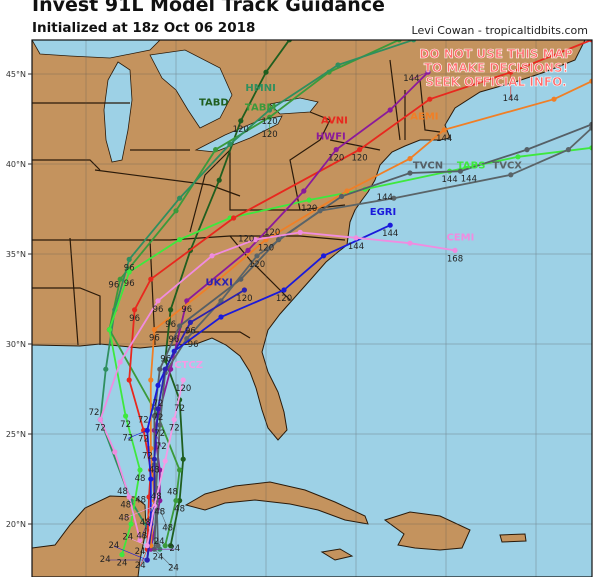  What do you see at coordinates (331, 137) in the screenshot?
I see `model-label: HWFI` at bounding box center [331, 137].